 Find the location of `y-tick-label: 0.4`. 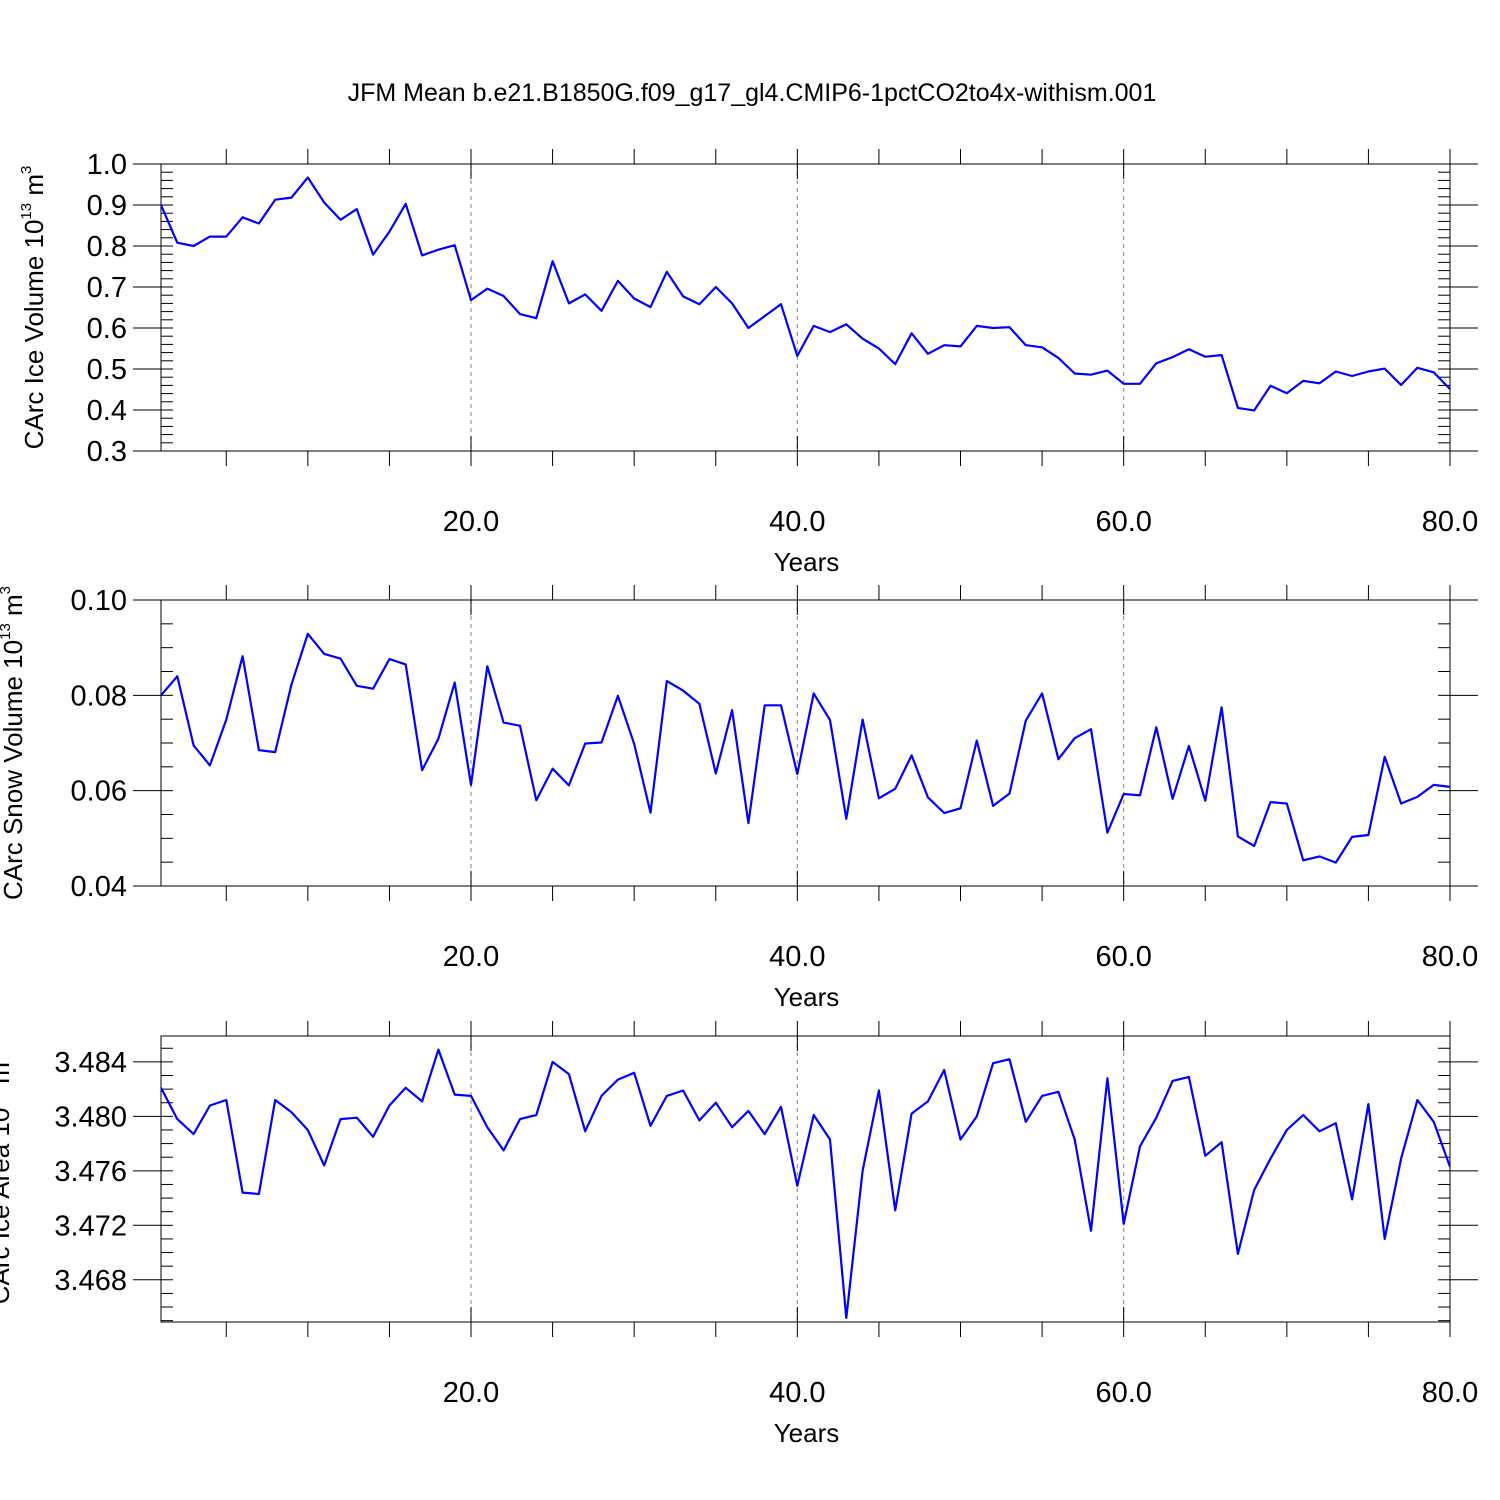

y-tick-label: 0.4 is located at coordinates (107, 411).